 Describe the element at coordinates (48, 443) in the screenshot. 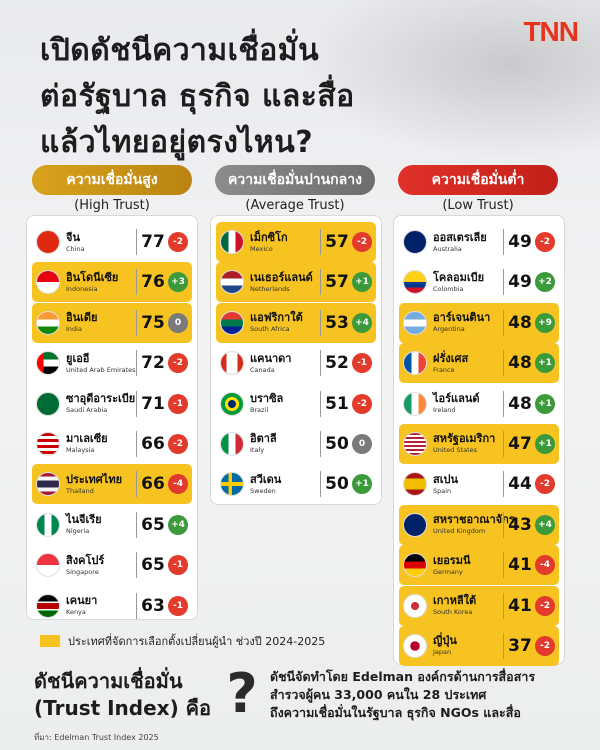

I see `flag-my-icon` at that location.